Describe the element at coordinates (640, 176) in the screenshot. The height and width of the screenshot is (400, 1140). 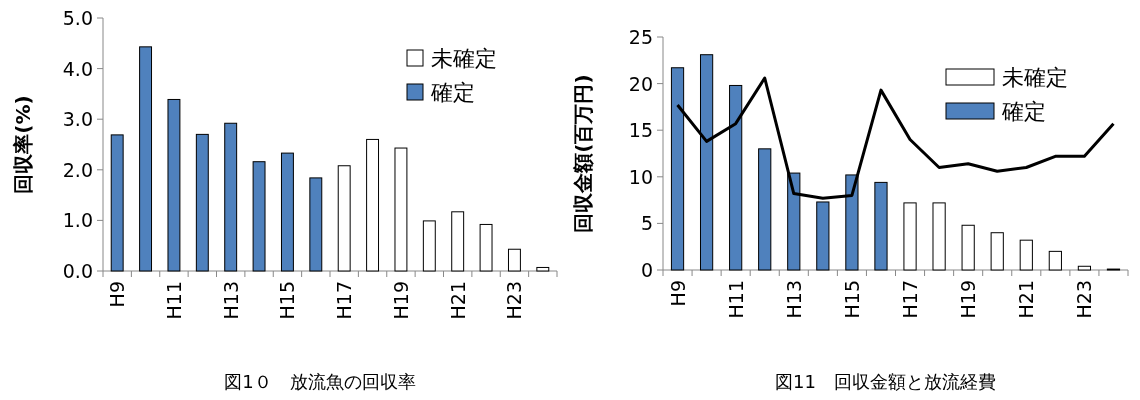
I see `y-tick-label: 10` at that location.